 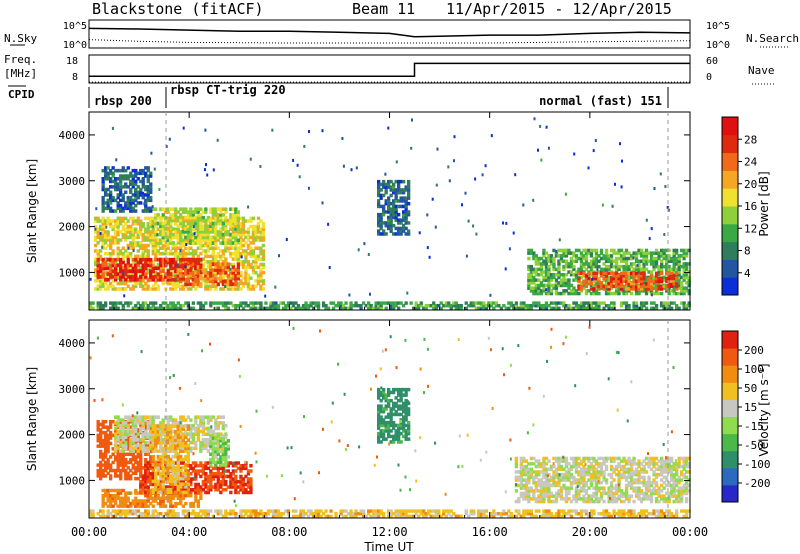 What do you see at coordinates (750, 139) in the screenshot?
I see `power-colorbar-tick-6: 28` at bounding box center [750, 139].